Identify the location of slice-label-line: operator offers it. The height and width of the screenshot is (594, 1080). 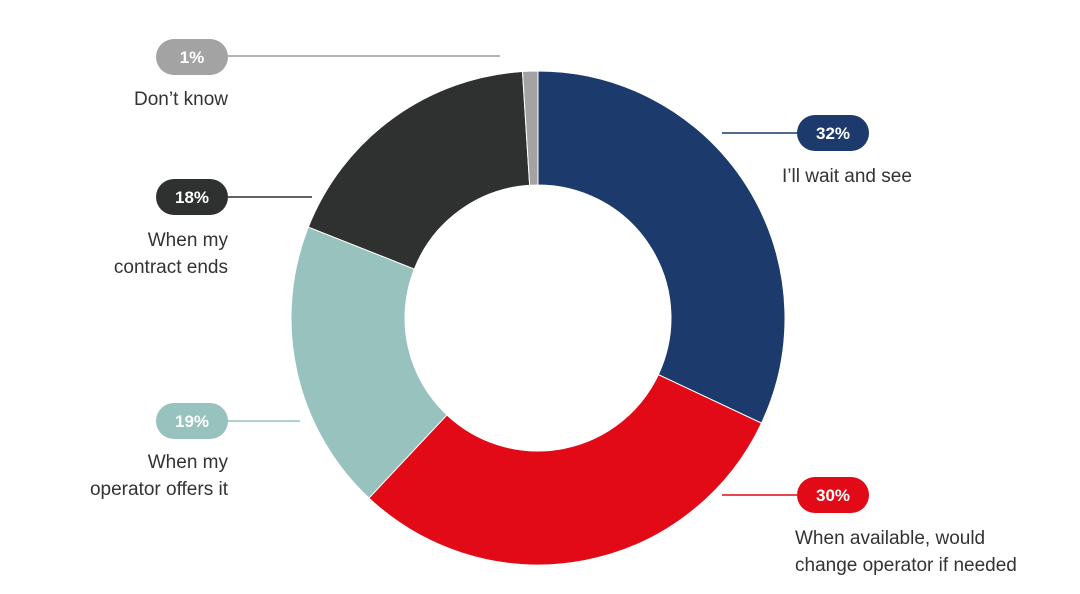
(159, 489).